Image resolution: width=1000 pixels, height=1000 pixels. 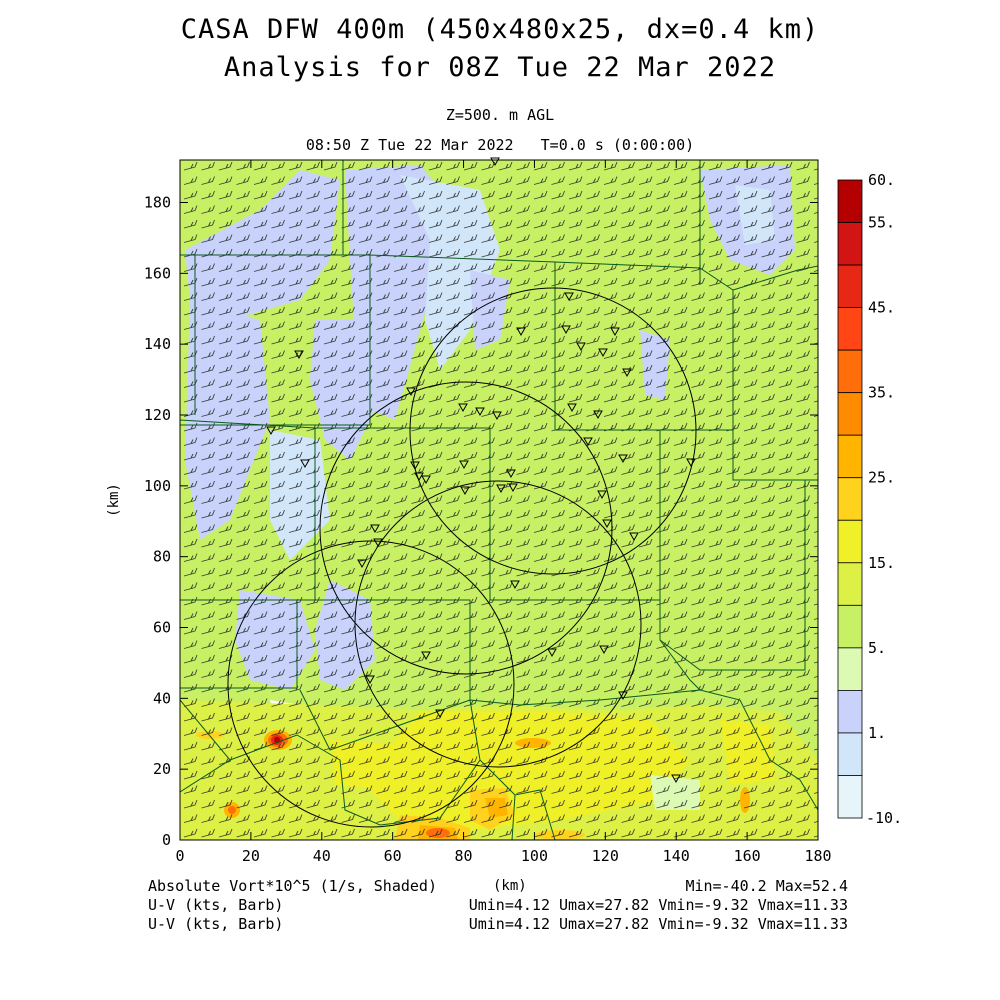 What do you see at coordinates (869, 499) in the screenshot?
I see `colorbar: 60. 55. 45. 35. 25. 15. 5. 1. -10.` at bounding box center [869, 499].